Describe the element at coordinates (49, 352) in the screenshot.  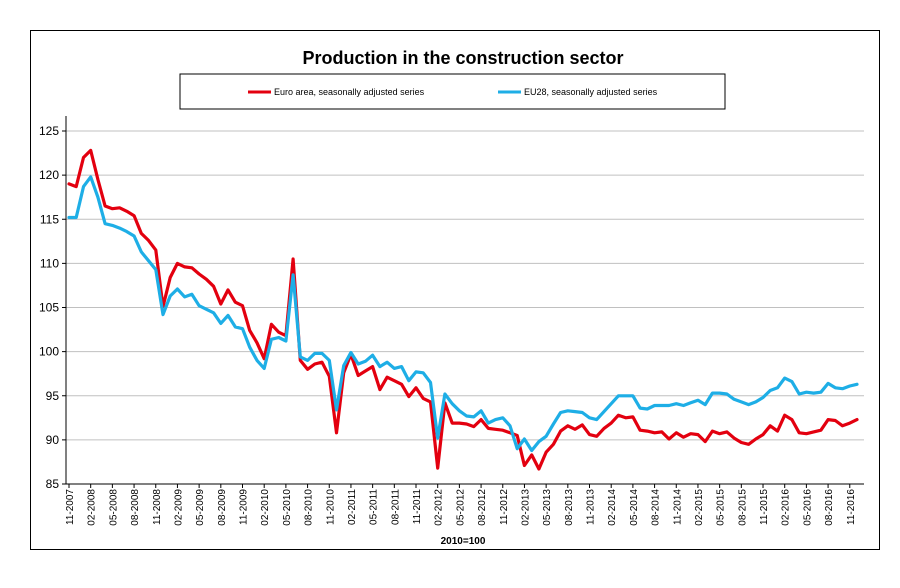
I see `y-tick-label: 100` at that location.